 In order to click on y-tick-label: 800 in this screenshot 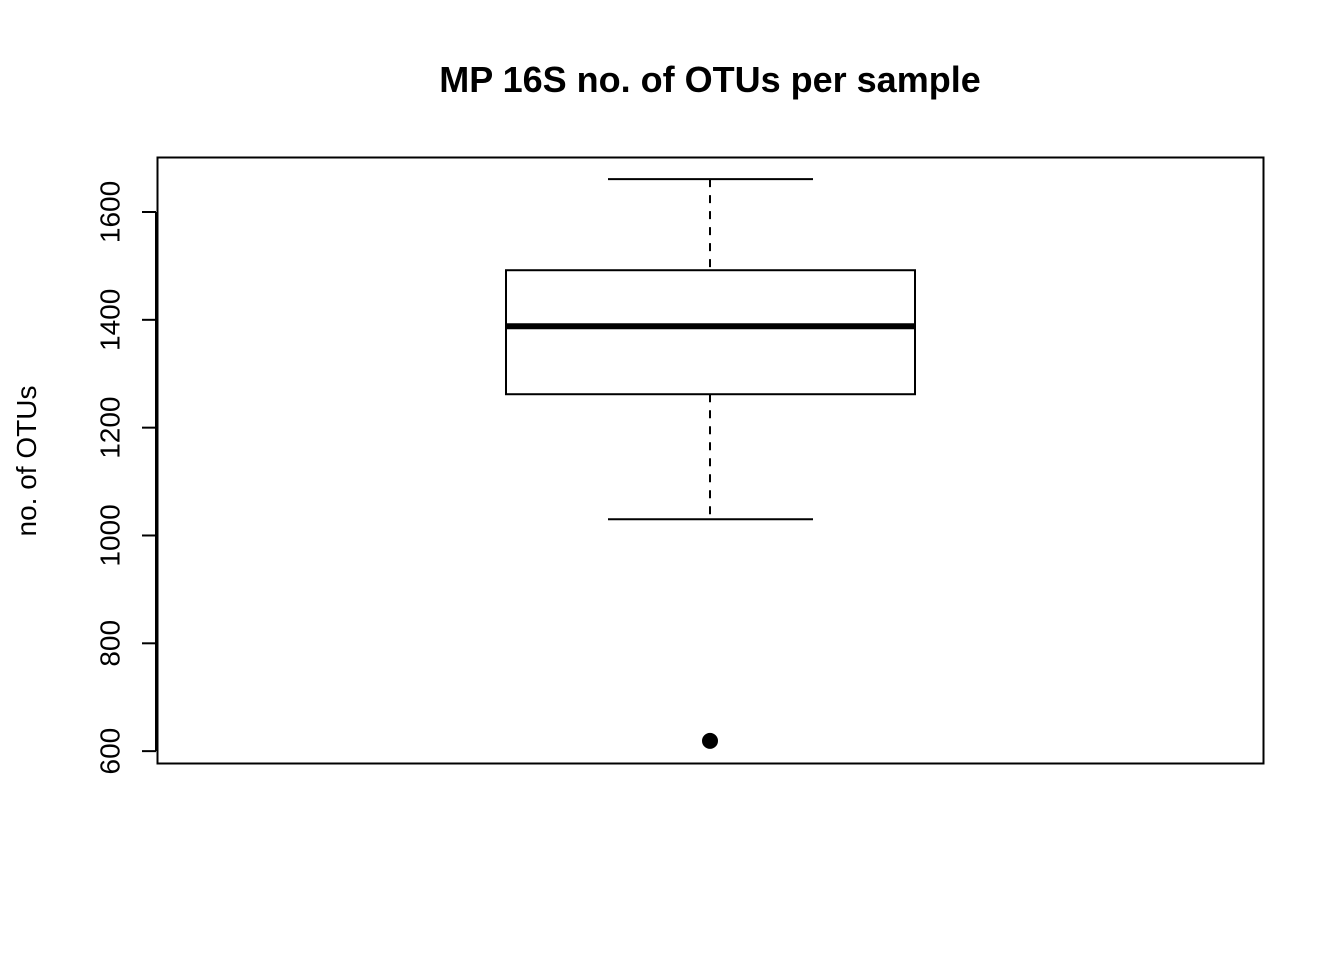, I will do `click(109, 643)`.